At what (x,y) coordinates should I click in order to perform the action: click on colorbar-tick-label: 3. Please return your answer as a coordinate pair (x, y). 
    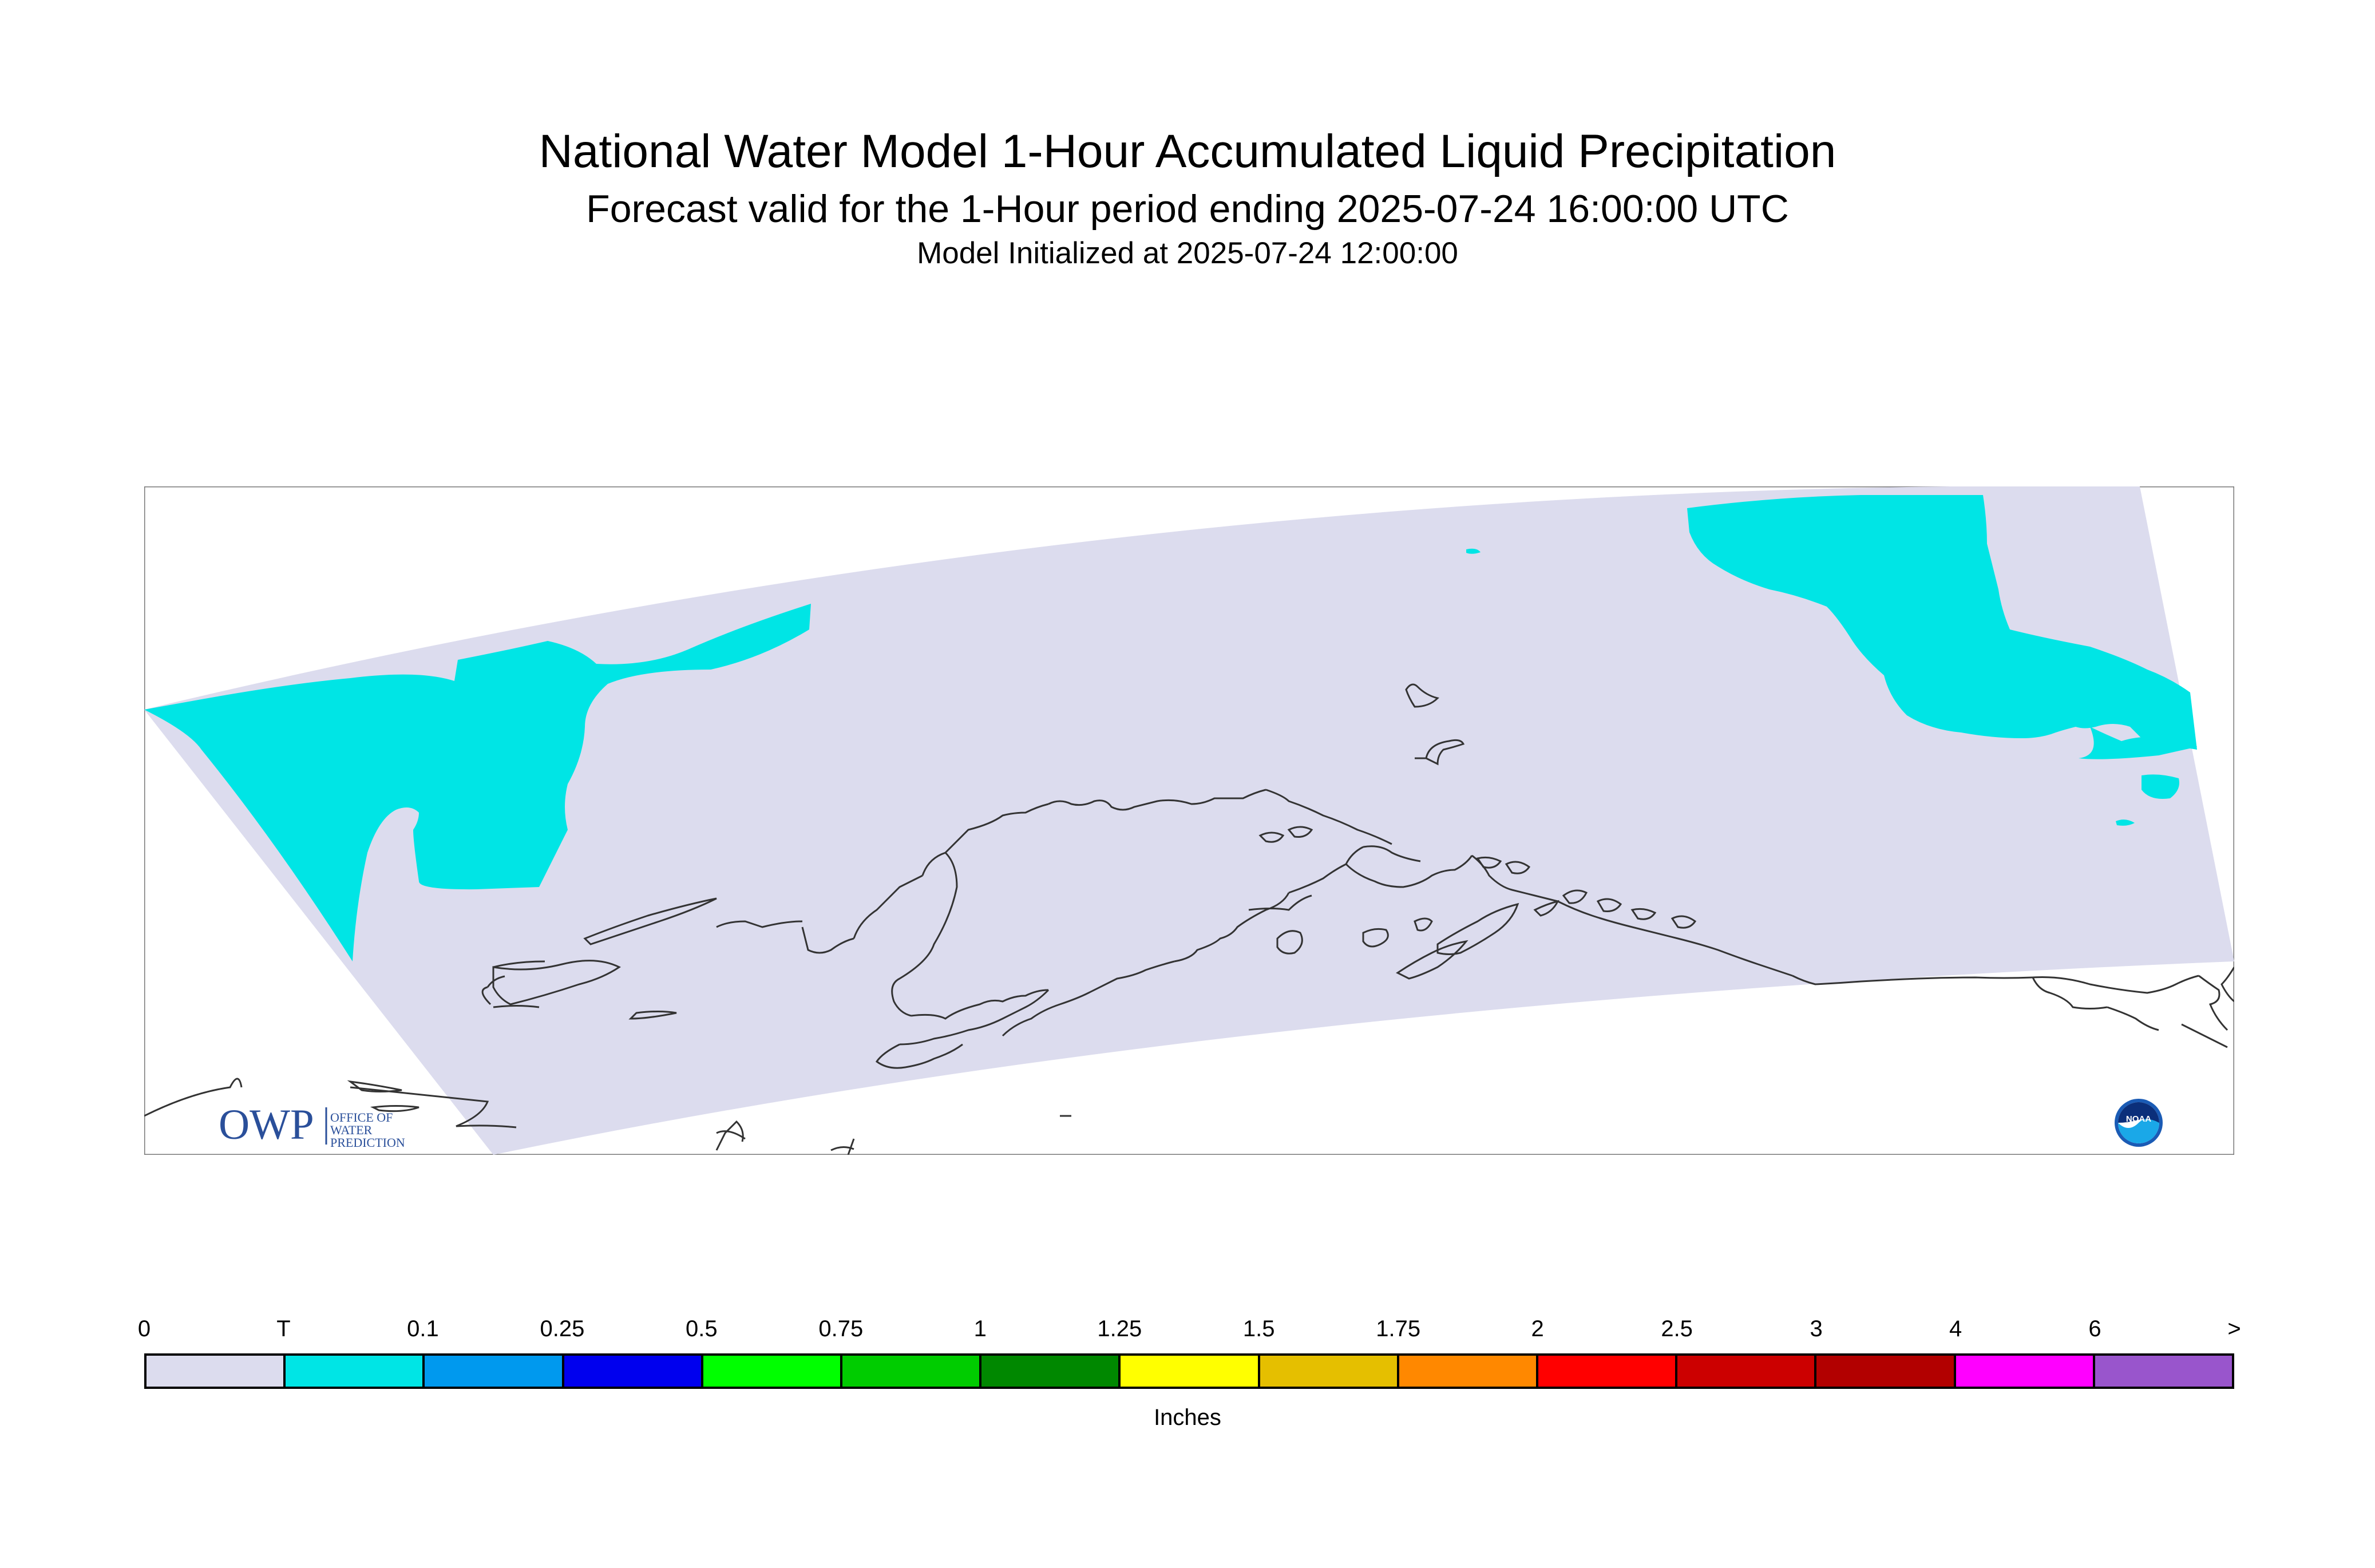
    Looking at the image, I should click on (1816, 1328).